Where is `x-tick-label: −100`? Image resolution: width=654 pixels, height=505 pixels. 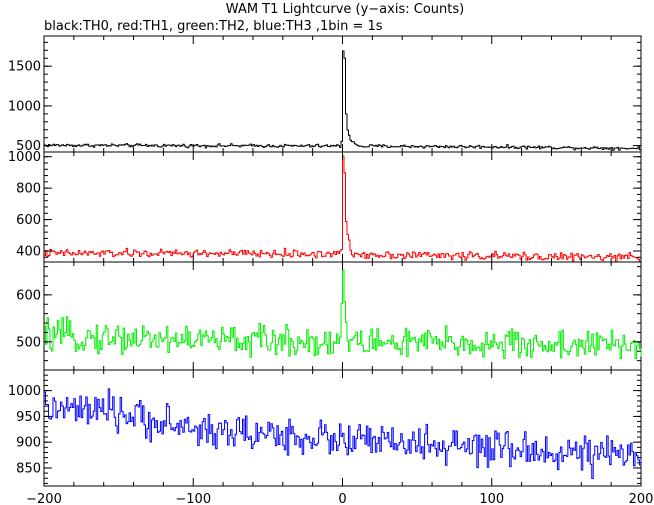 x-tick-label: −100 is located at coordinates (193, 498).